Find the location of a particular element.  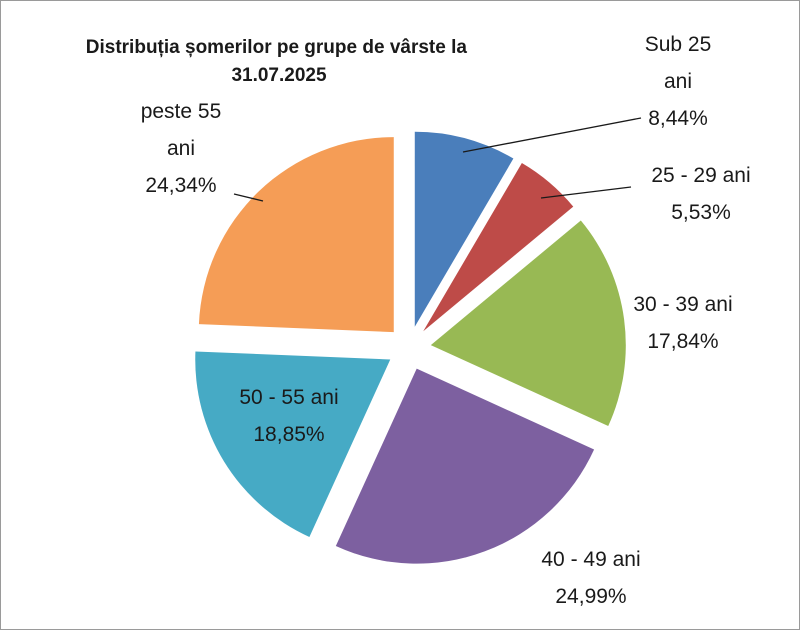

pie-slice-25-29-ani is located at coordinates (498, 247).